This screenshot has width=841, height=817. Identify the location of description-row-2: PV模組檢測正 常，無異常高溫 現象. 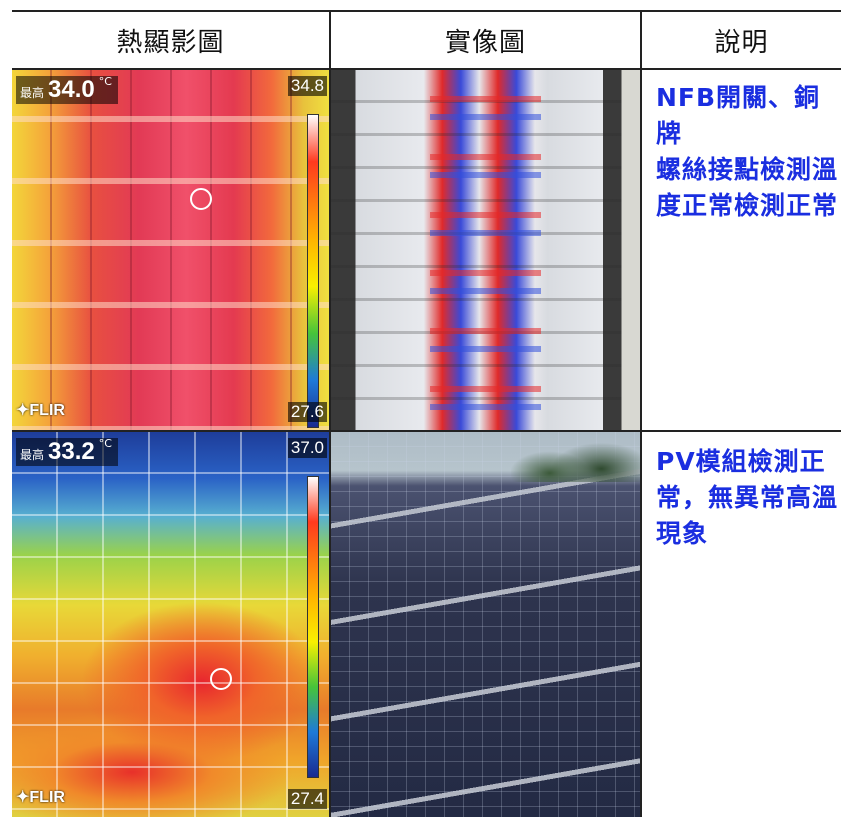
(747, 498).